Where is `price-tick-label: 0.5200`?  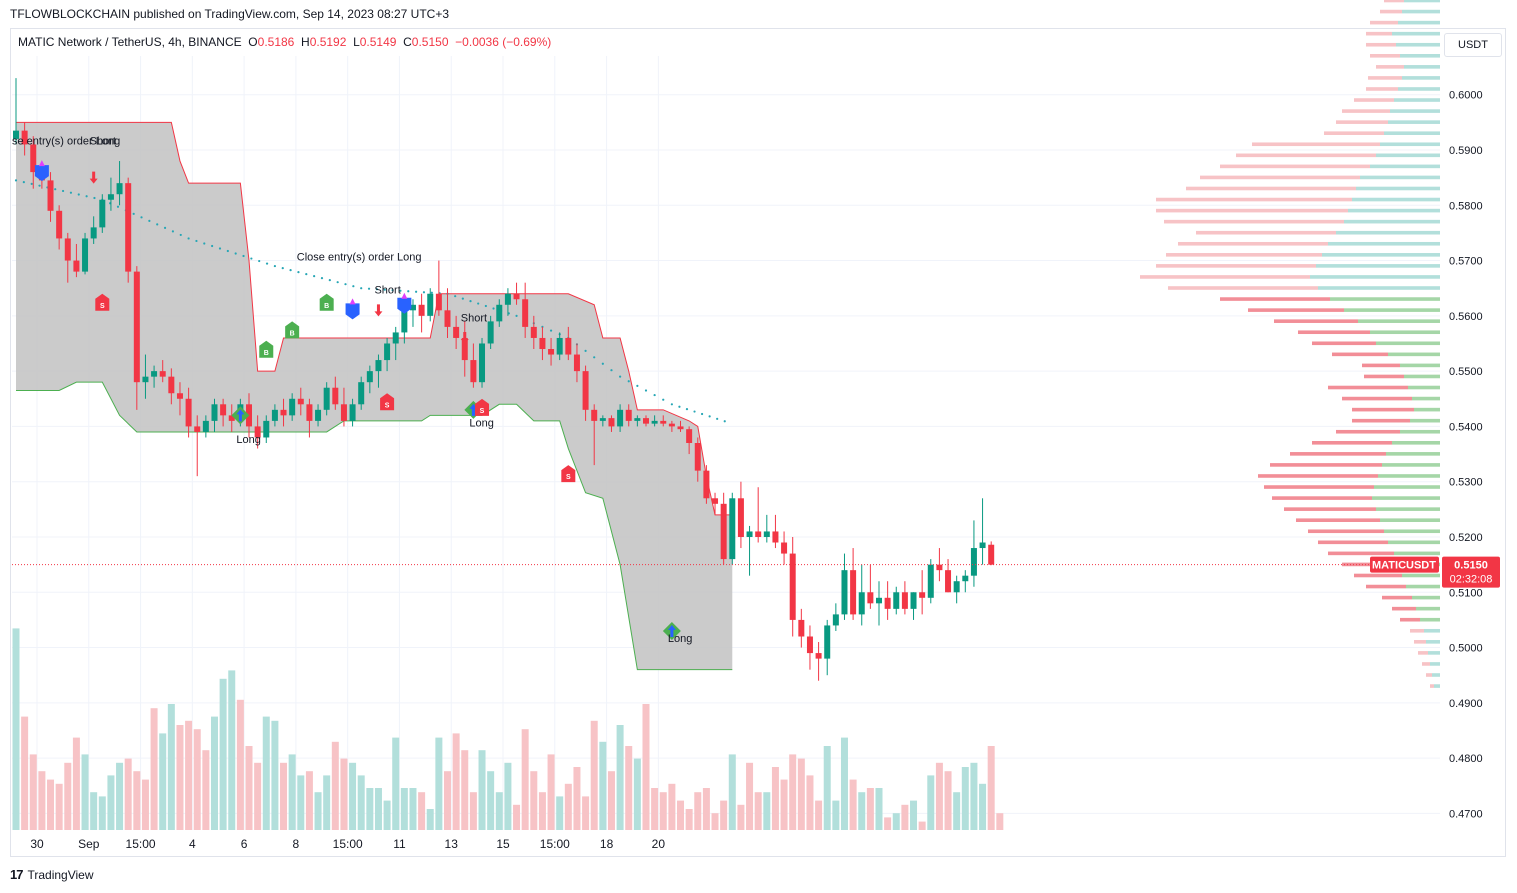
price-tick-label: 0.5200 is located at coordinates (1466, 538).